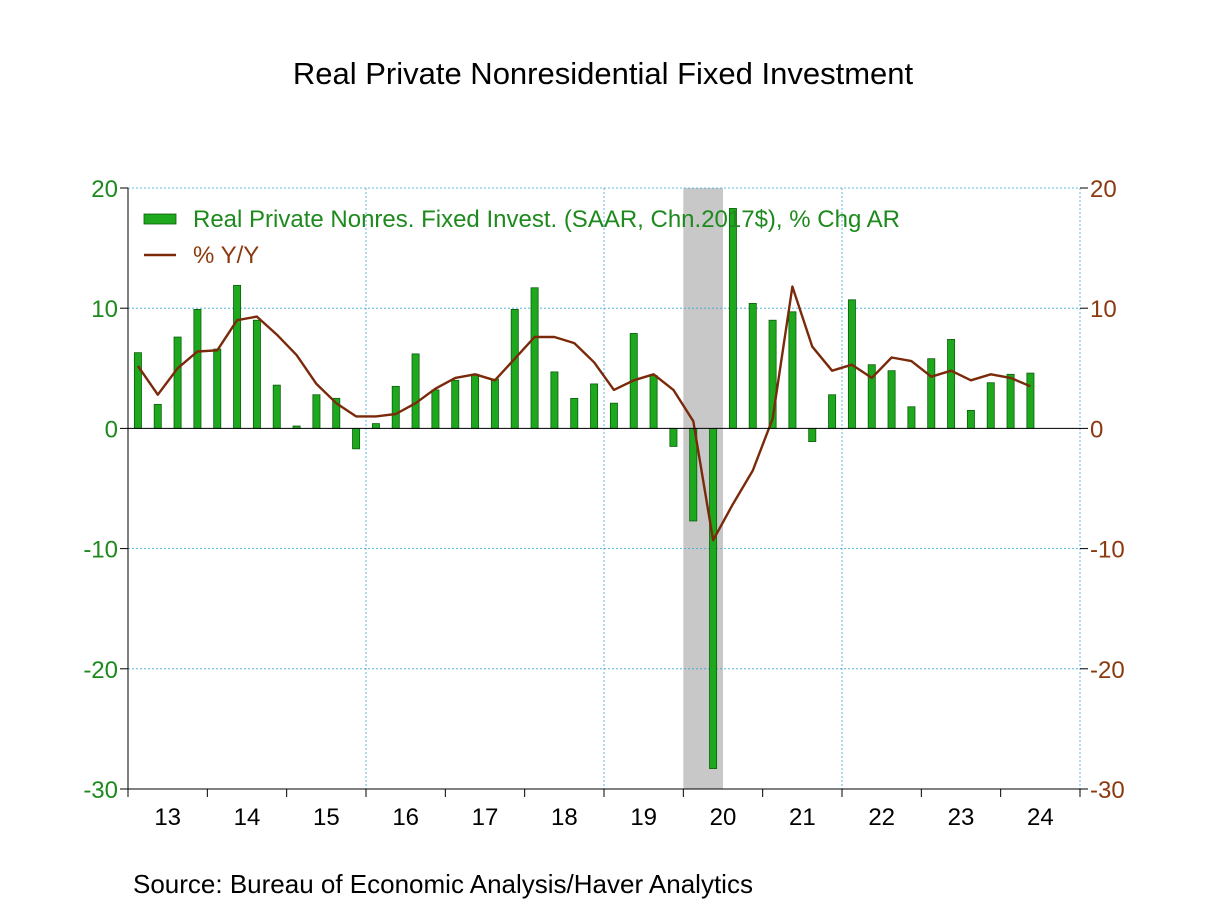 This screenshot has height=906, width=1208. What do you see at coordinates (160, 219) in the screenshot?
I see `legend-bar-swatch` at bounding box center [160, 219].